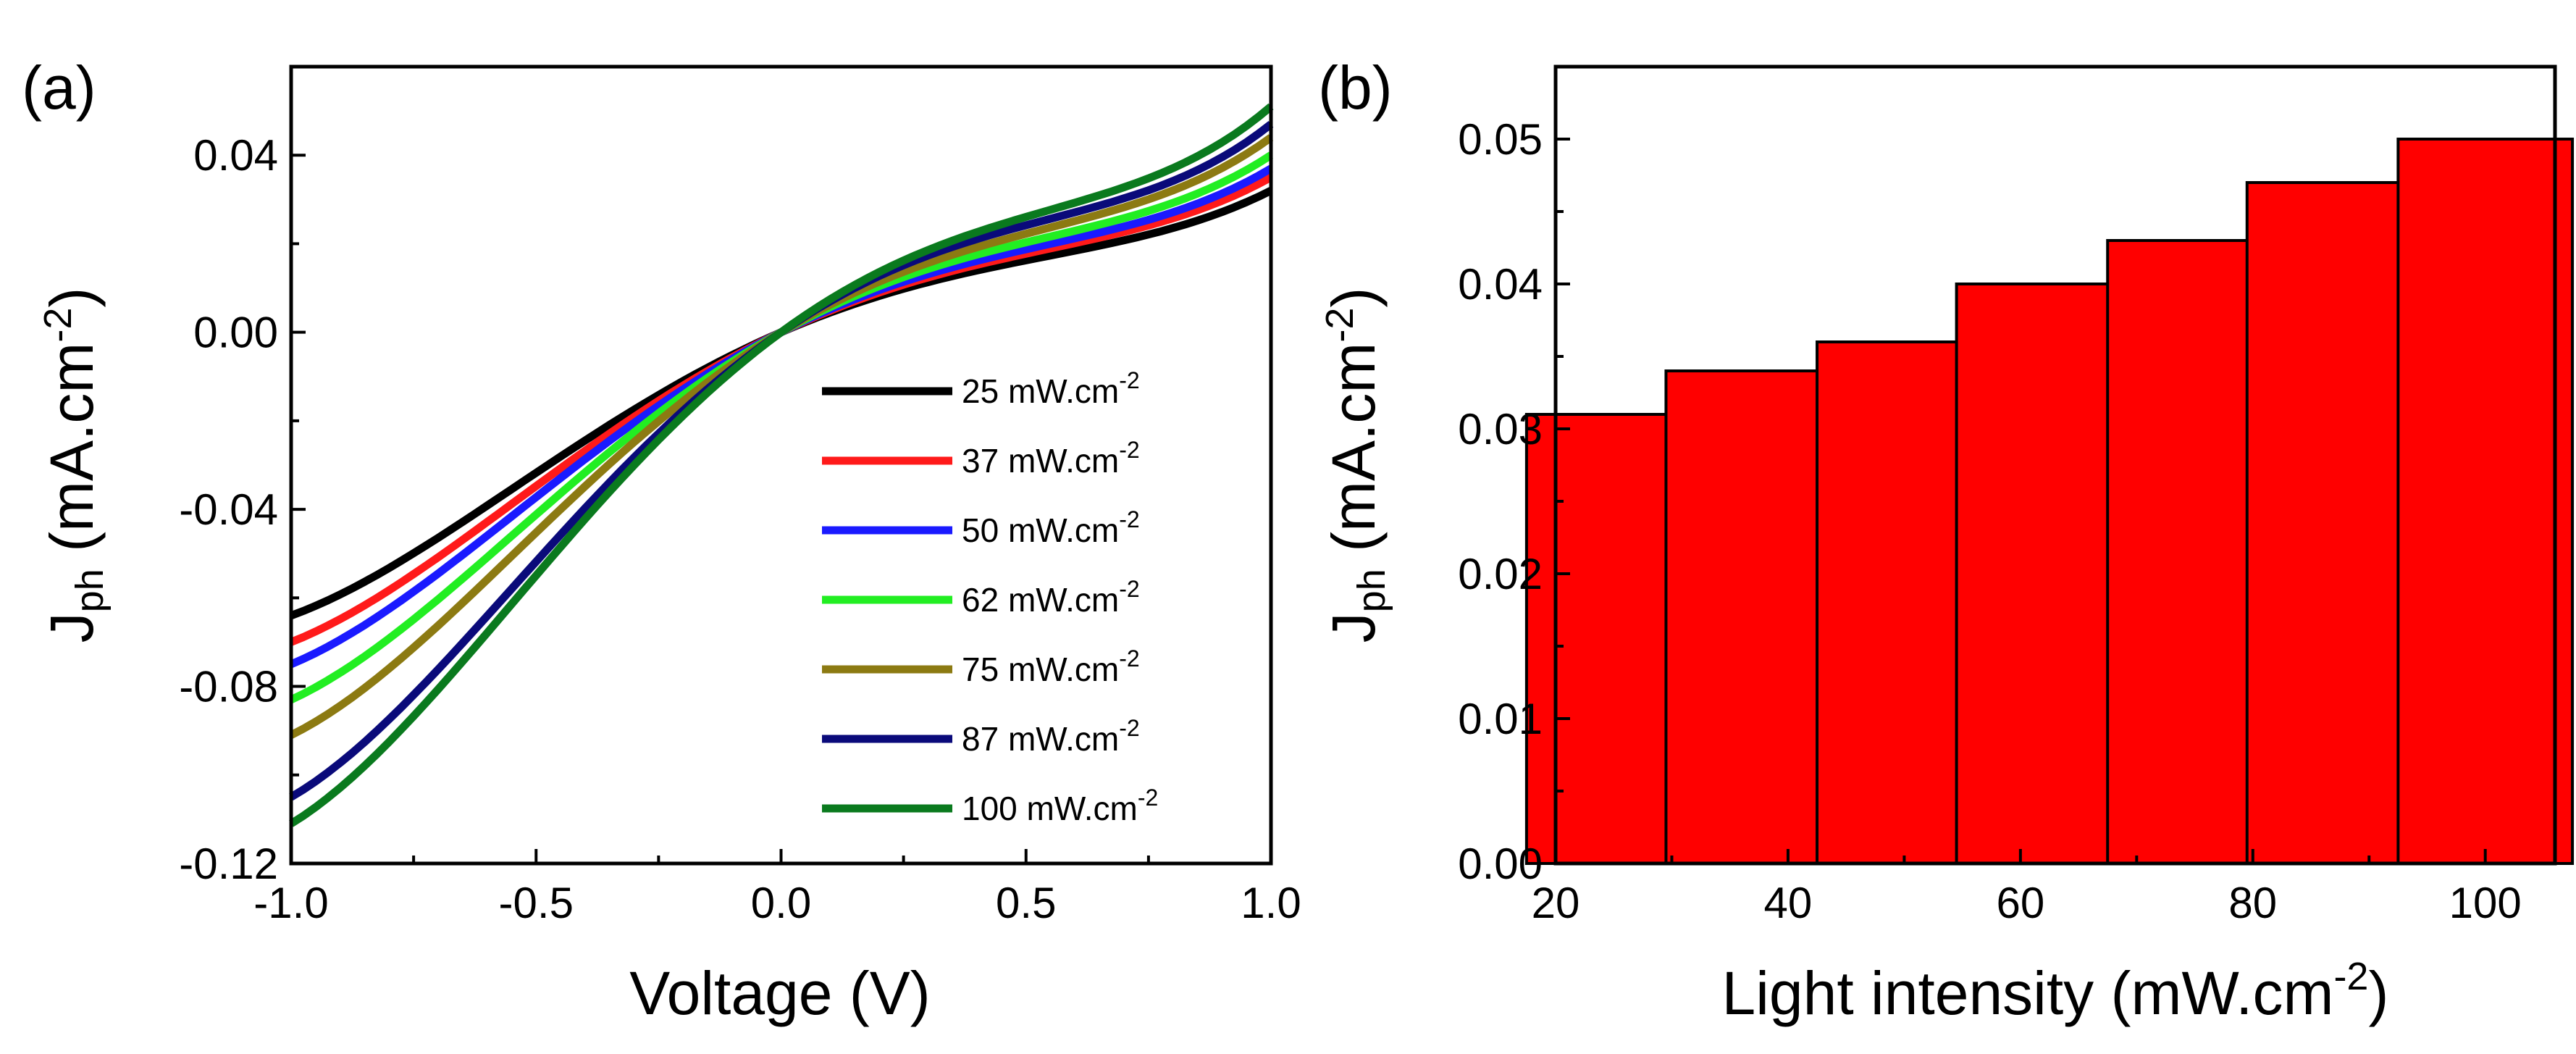 This screenshot has width=2576, height=1054. I want to click on x-tick-label: -1.0, so click(290, 903).